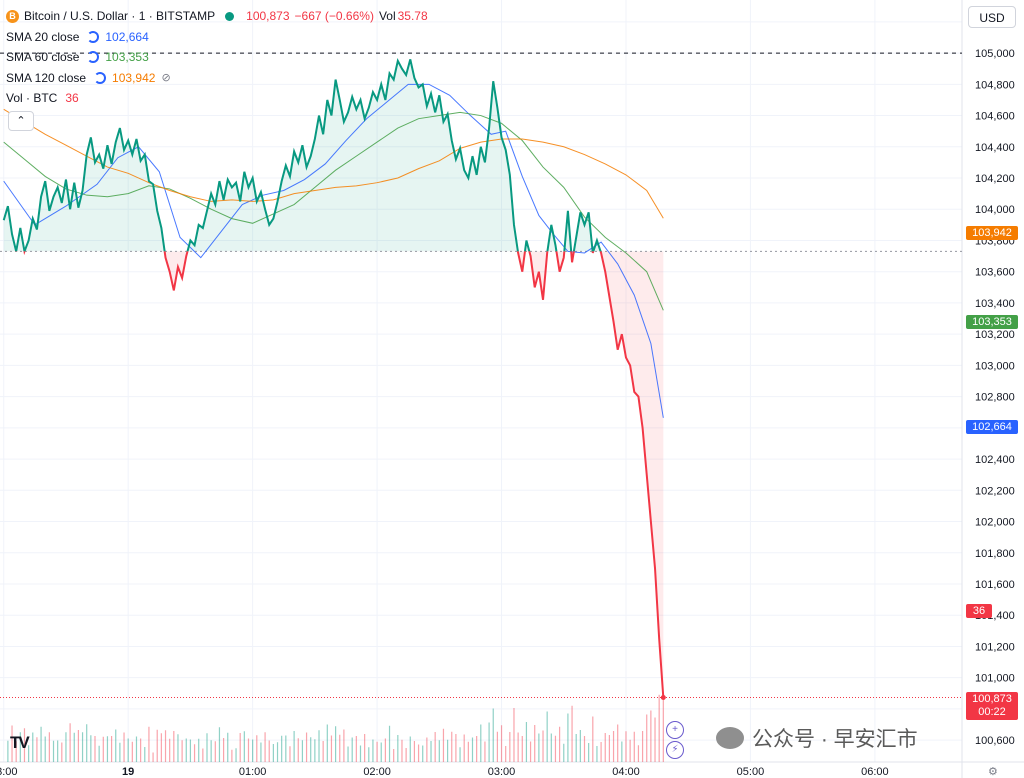  What do you see at coordinates (995, 85) in the screenshot?
I see `y-tick-label: 104,800` at bounding box center [995, 85].